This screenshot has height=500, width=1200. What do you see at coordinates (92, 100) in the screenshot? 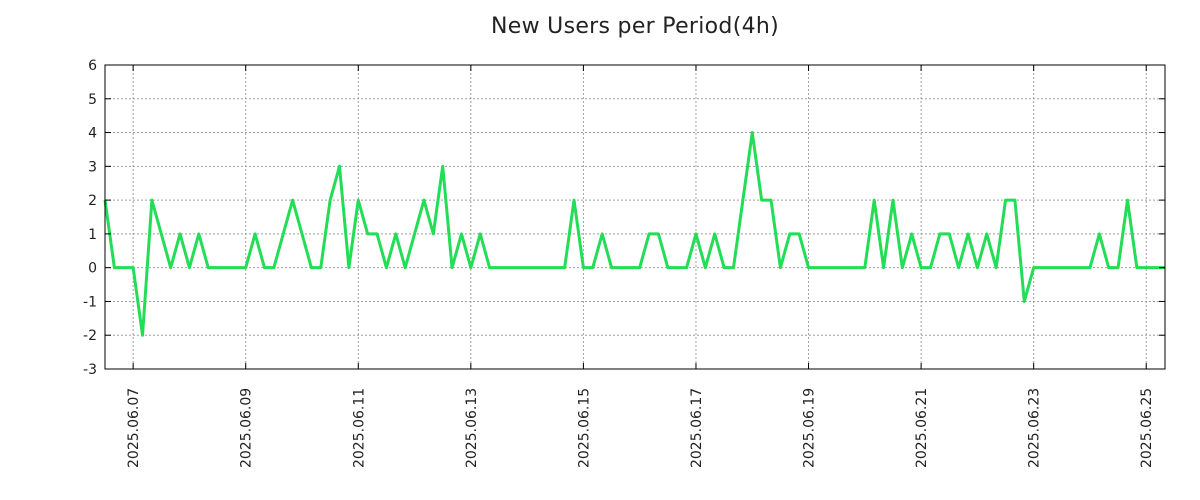
I see `y-tick-label: 5` at bounding box center [92, 100].